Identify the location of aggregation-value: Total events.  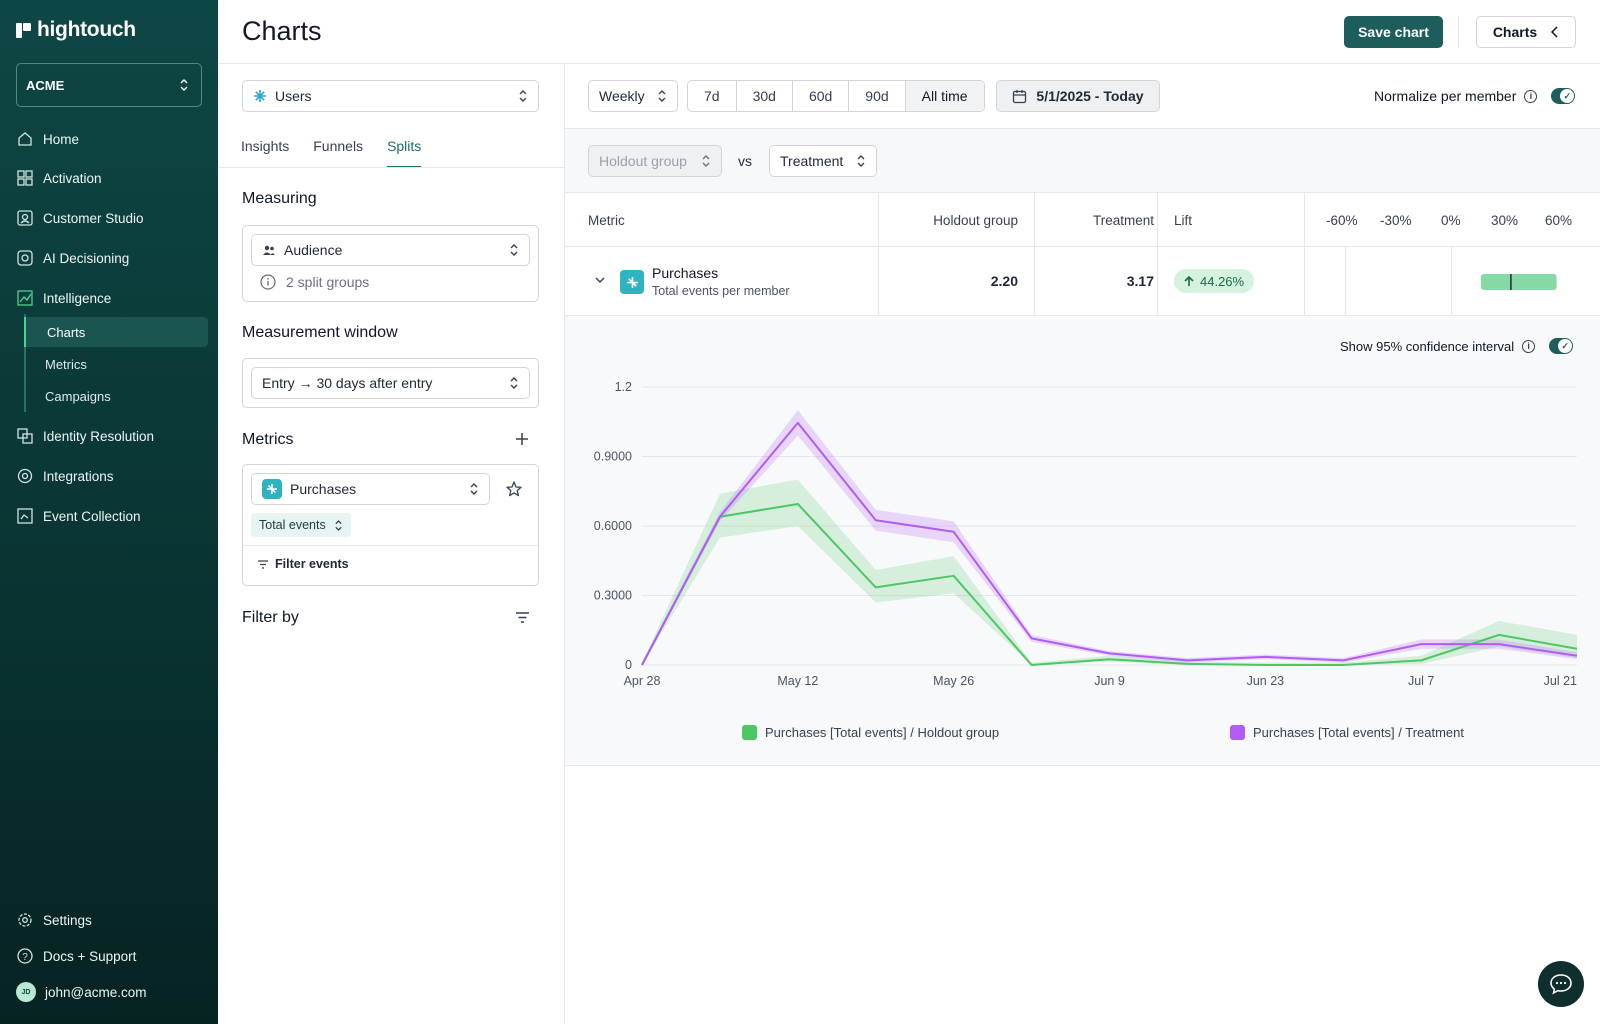
(292, 525).